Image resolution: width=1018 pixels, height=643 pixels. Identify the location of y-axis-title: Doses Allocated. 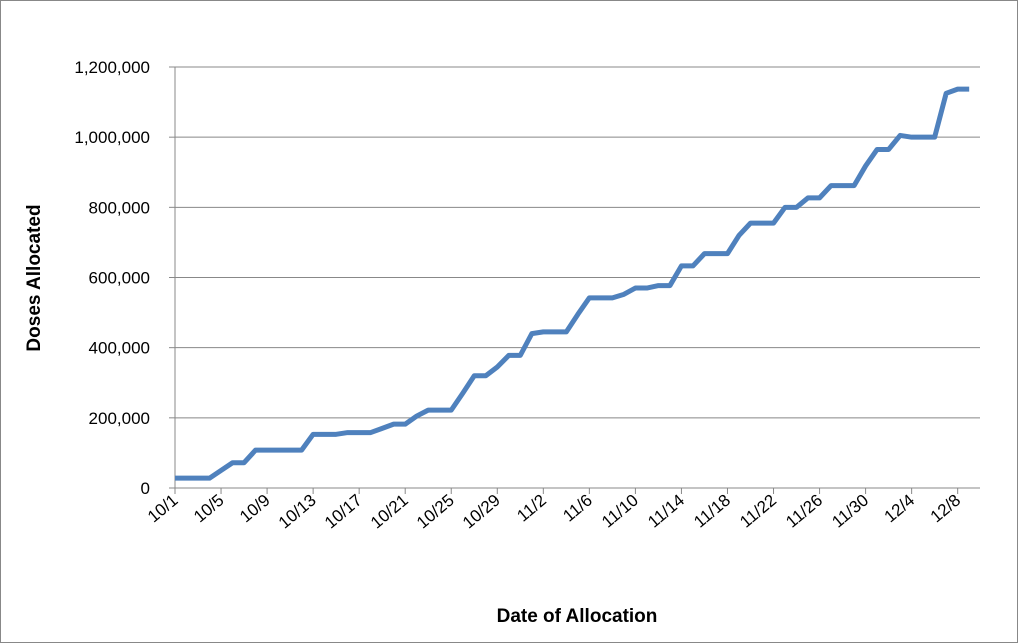
(34, 277).